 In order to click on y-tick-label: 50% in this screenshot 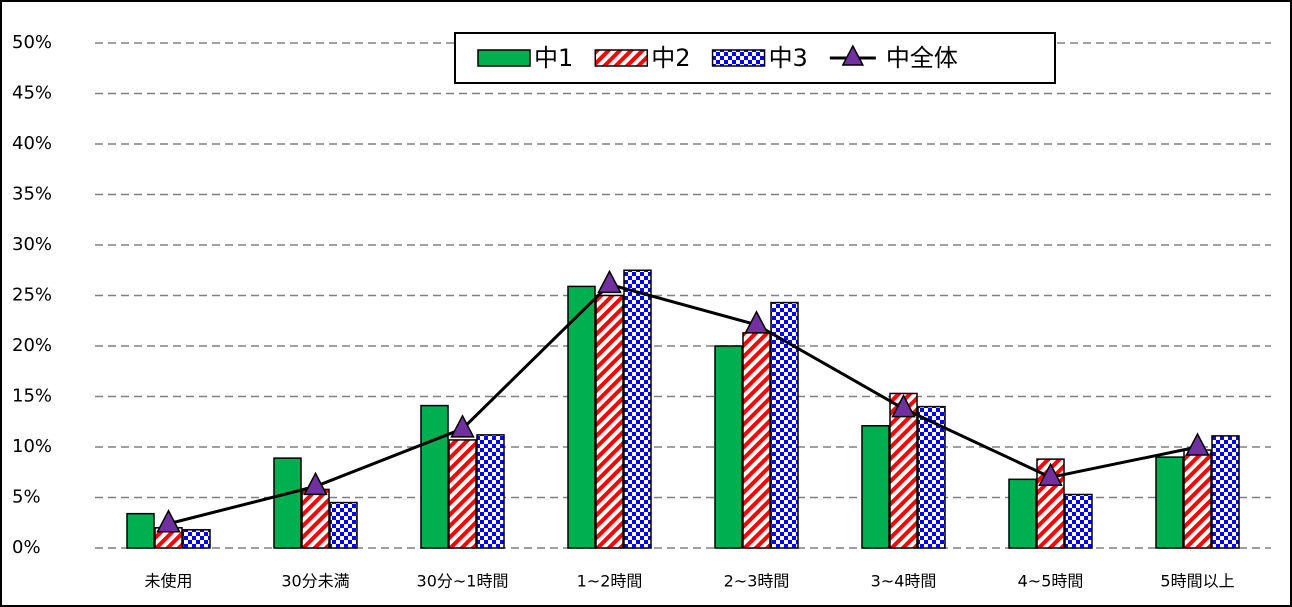, I will do `click(32, 42)`.